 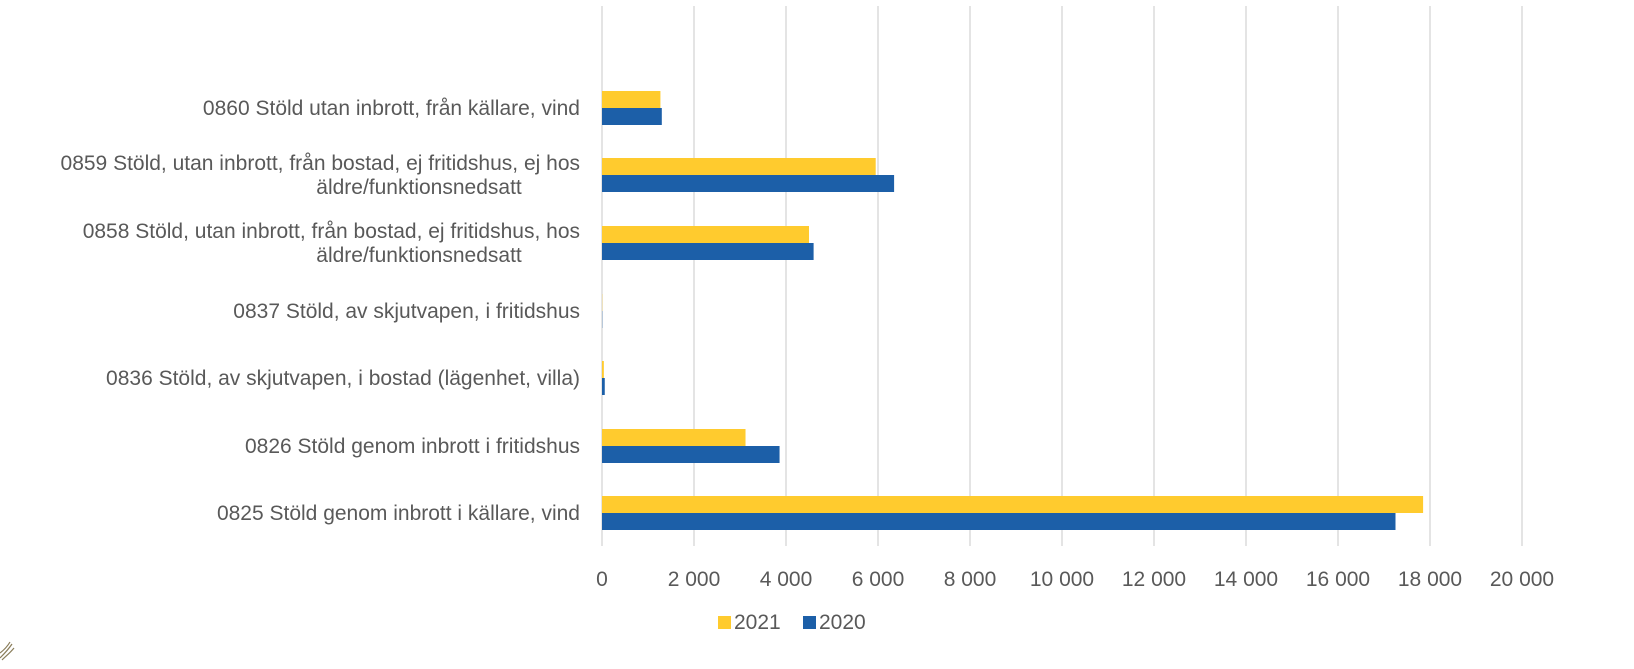 What do you see at coordinates (602, 579) in the screenshot?
I see `x-tick-label: 0` at bounding box center [602, 579].